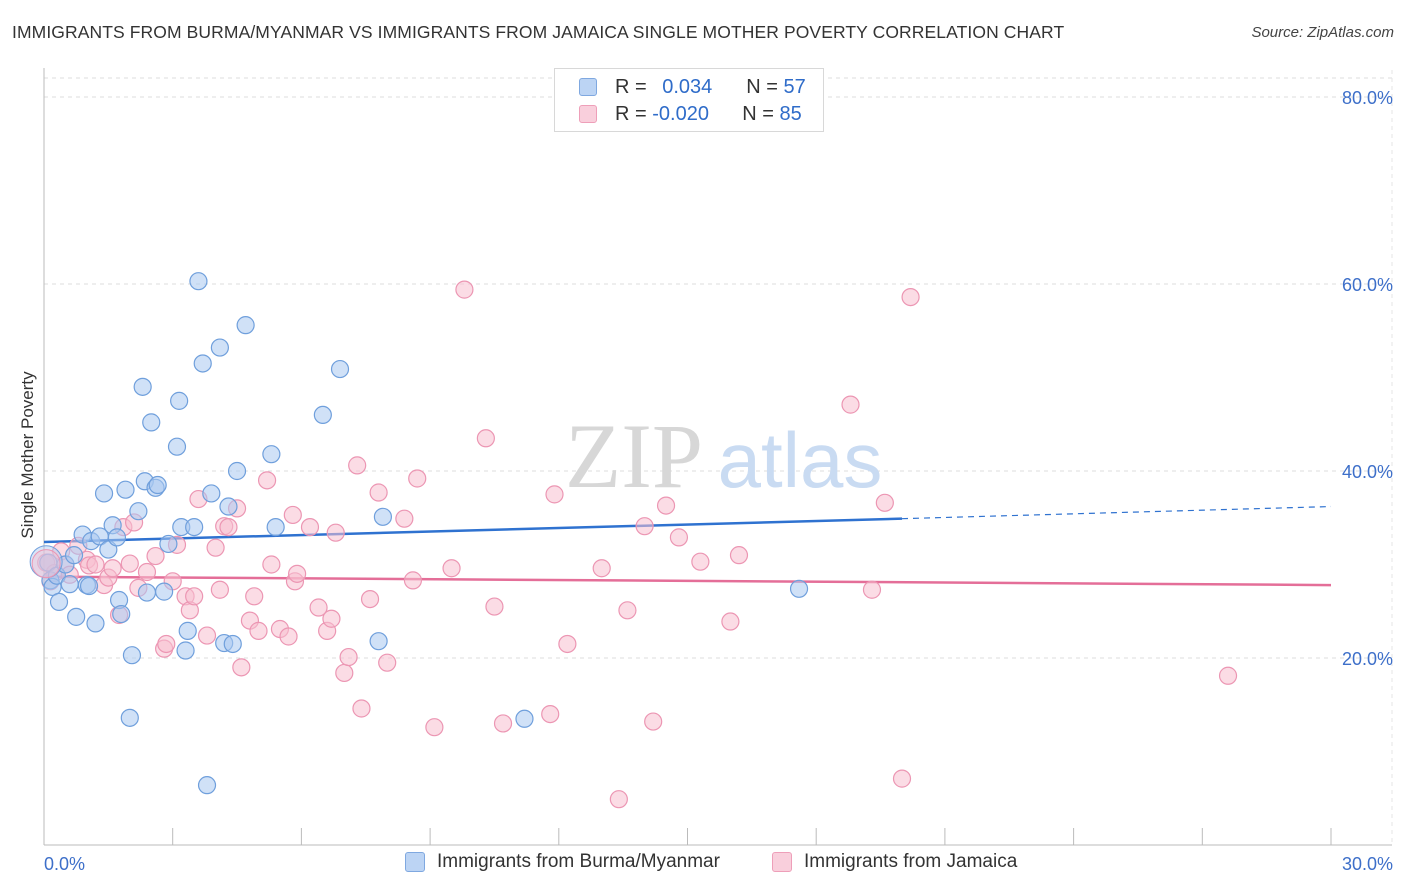  Describe the element at coordinates (27, 455) in the screenshot. I see `y-axis-label: Single Mother Poverty` at that location.